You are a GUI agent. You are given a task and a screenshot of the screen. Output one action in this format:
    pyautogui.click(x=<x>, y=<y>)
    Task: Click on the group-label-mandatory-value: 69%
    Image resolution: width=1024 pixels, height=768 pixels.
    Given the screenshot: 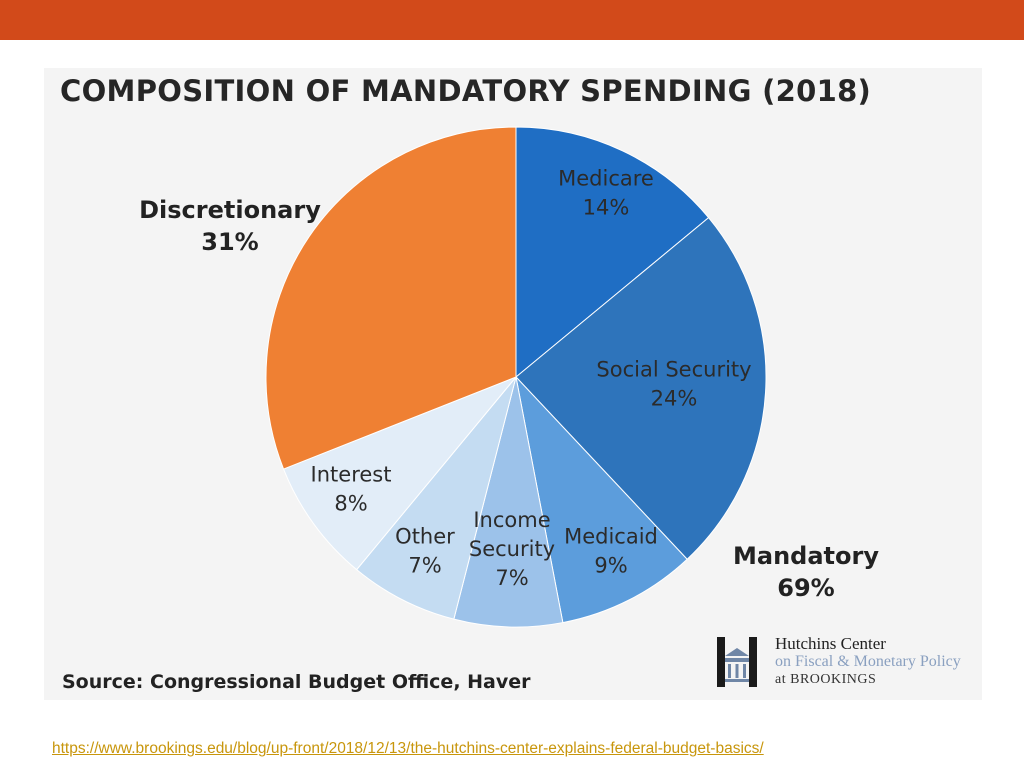 What is the action you would take?
    pyautogui.click(x=805, y=588)
    